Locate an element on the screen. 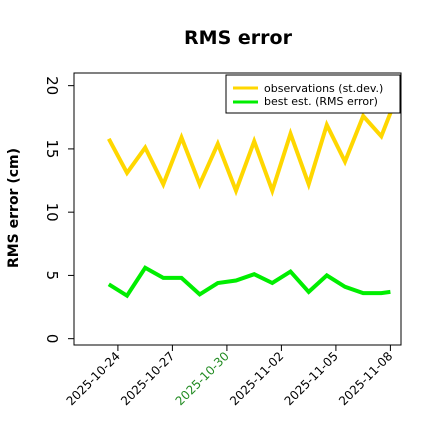 The image size is (440, 440). y-tick-label: 0 is located at coordinates (52, 339).